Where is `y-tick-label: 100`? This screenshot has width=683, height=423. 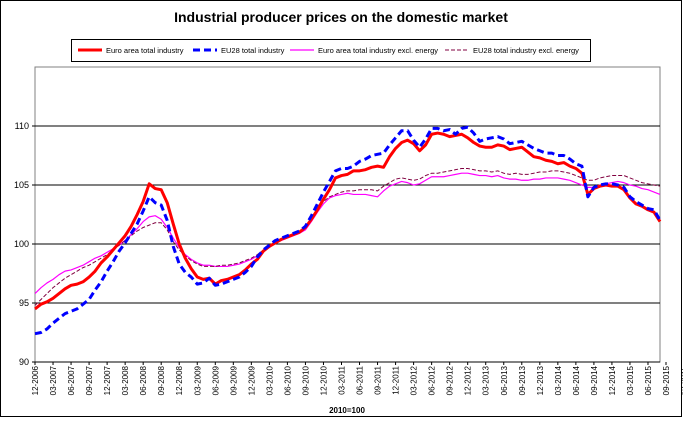
y-tick-label: 100 is located at coordinates (21, 244).